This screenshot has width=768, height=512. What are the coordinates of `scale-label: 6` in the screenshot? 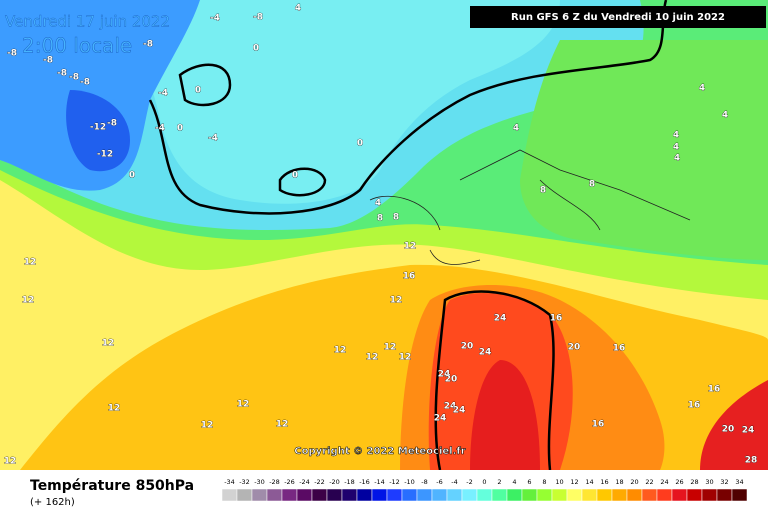 It's located at (529, 482).